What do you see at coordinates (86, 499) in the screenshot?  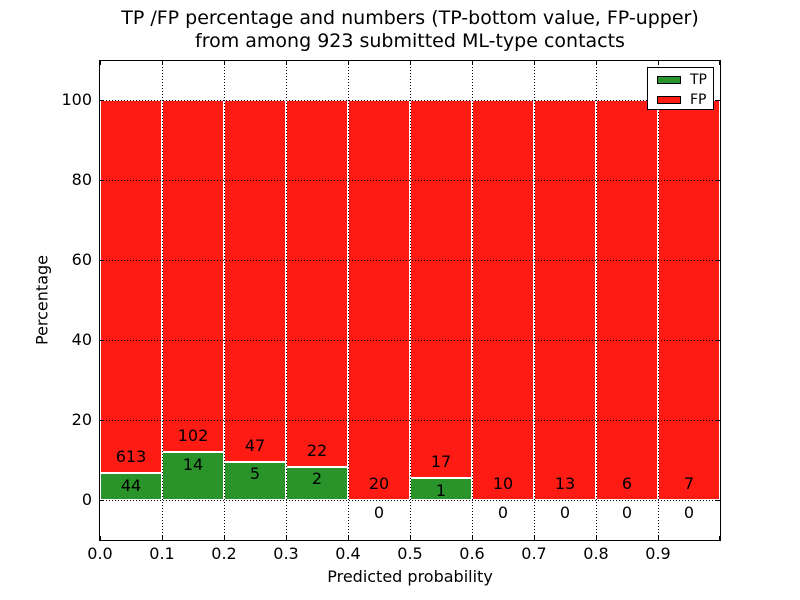 I see `y-tick-label: 0` at bounding box center [86, 499].